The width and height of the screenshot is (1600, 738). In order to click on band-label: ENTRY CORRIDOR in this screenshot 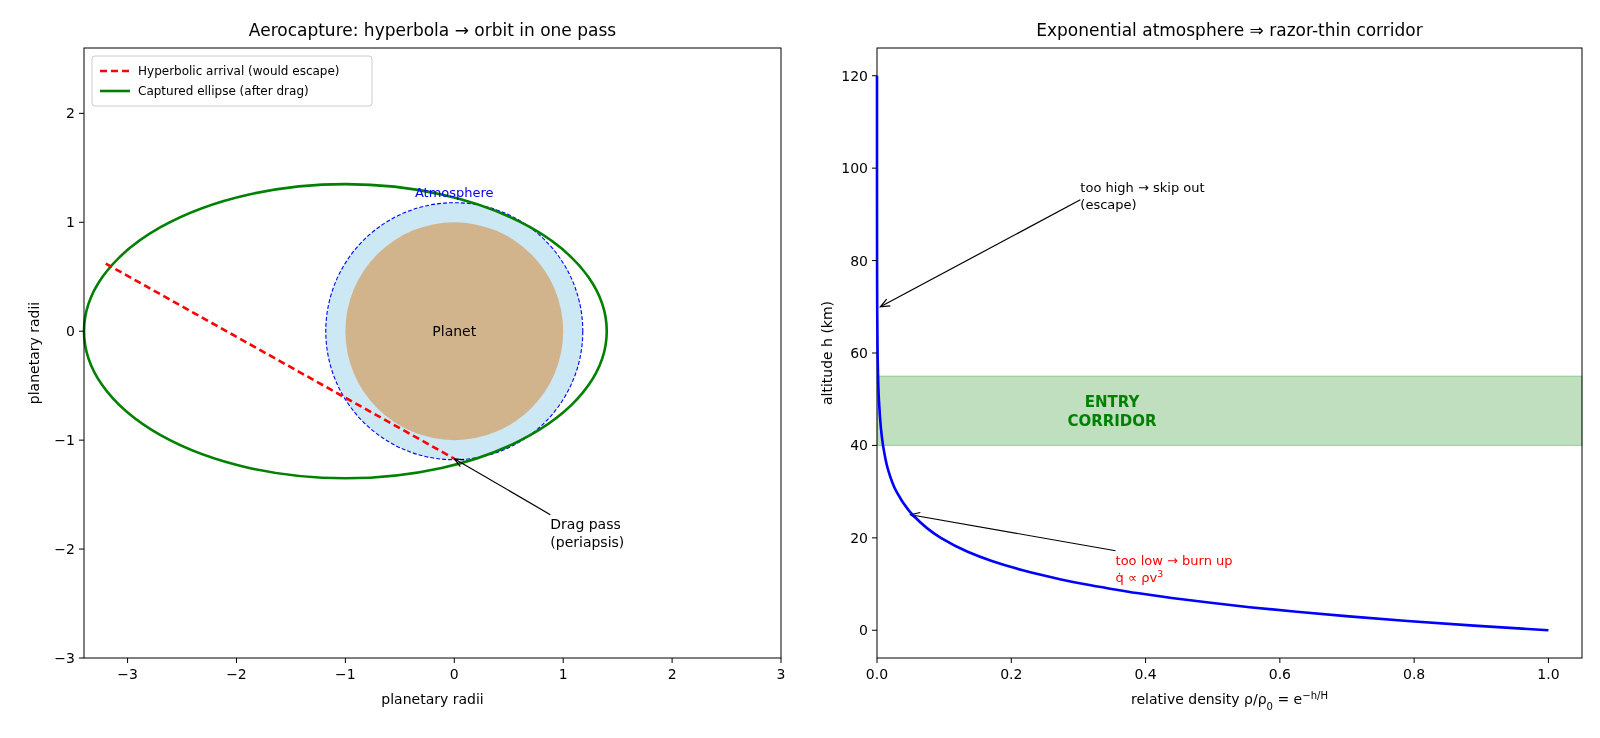, I will do `click(1112, 411)`.